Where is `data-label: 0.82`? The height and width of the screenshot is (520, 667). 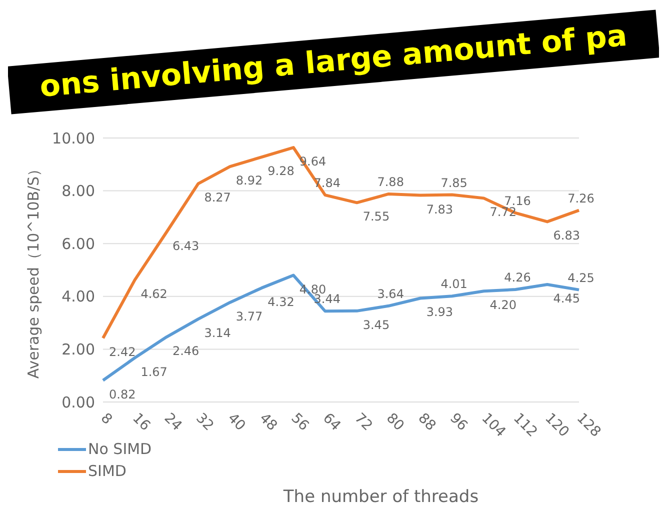 data-label: 0.82 is located at coordinates (122, 394).